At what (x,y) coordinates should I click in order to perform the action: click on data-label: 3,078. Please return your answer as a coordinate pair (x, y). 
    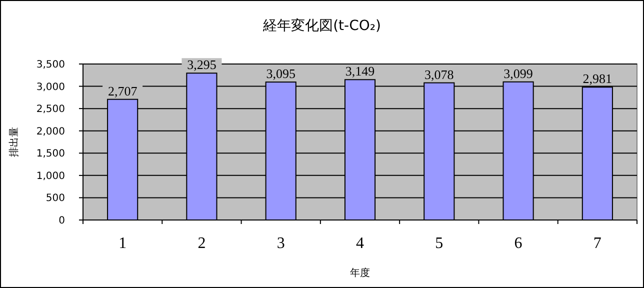
    Looking at the image, I should click on (439, 74).